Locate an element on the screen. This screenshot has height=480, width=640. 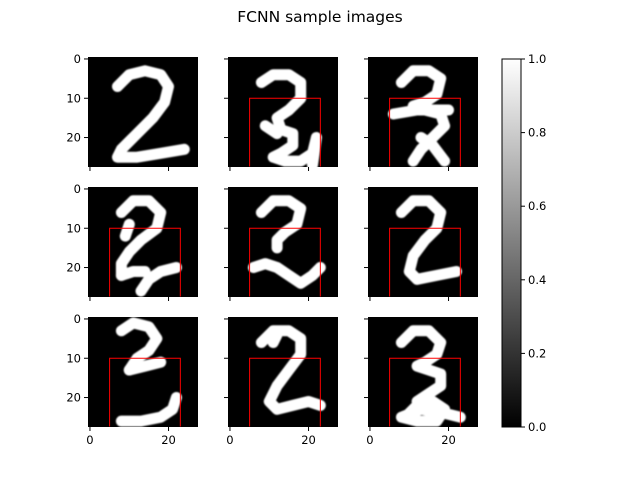
panel-r0-c0: 0 10 20 is located at coordinates (132, 111).